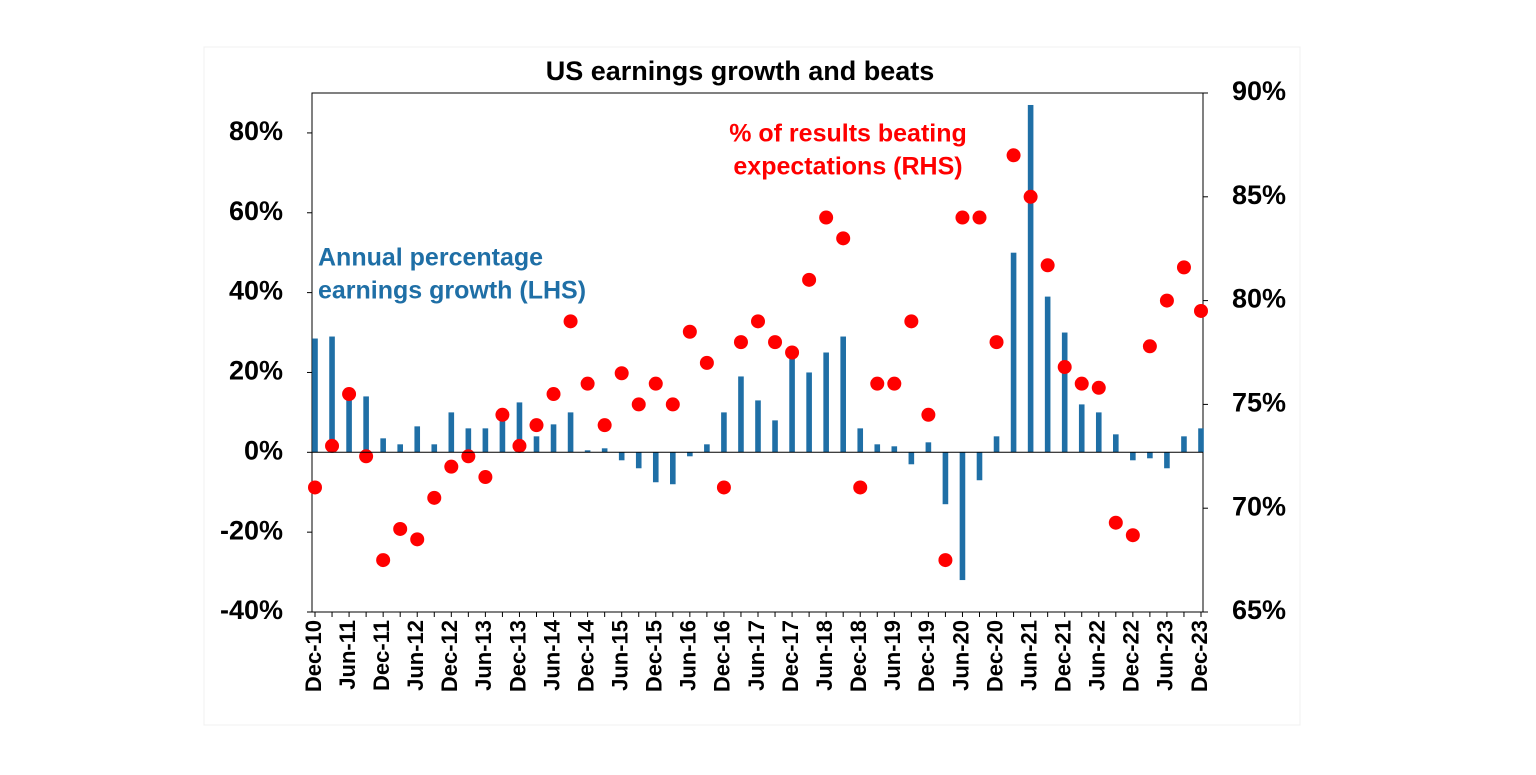 The image size is (1536, 775). I want to click on y2-tick-label: 80%, so click(1259, 299).